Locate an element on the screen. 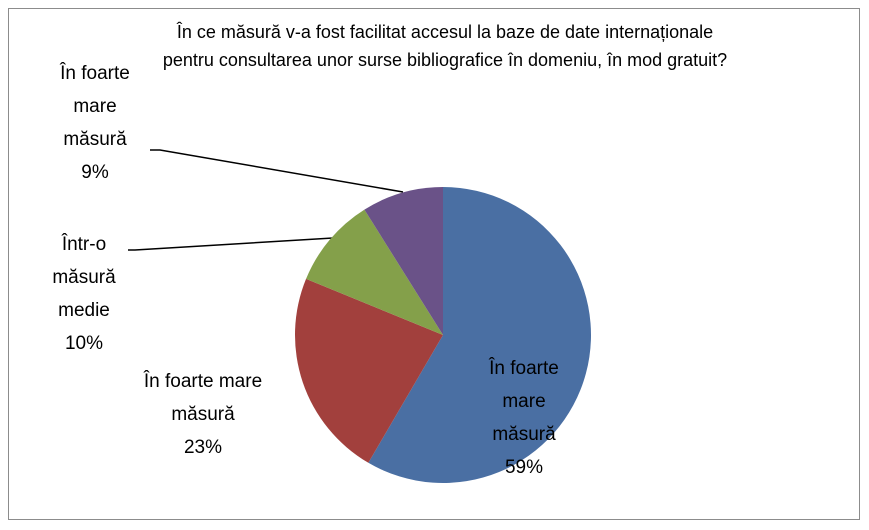 This screenshot has height=530, width=869. data-label: În foarte mare măsură 23% is located at coordinates (203, 414).